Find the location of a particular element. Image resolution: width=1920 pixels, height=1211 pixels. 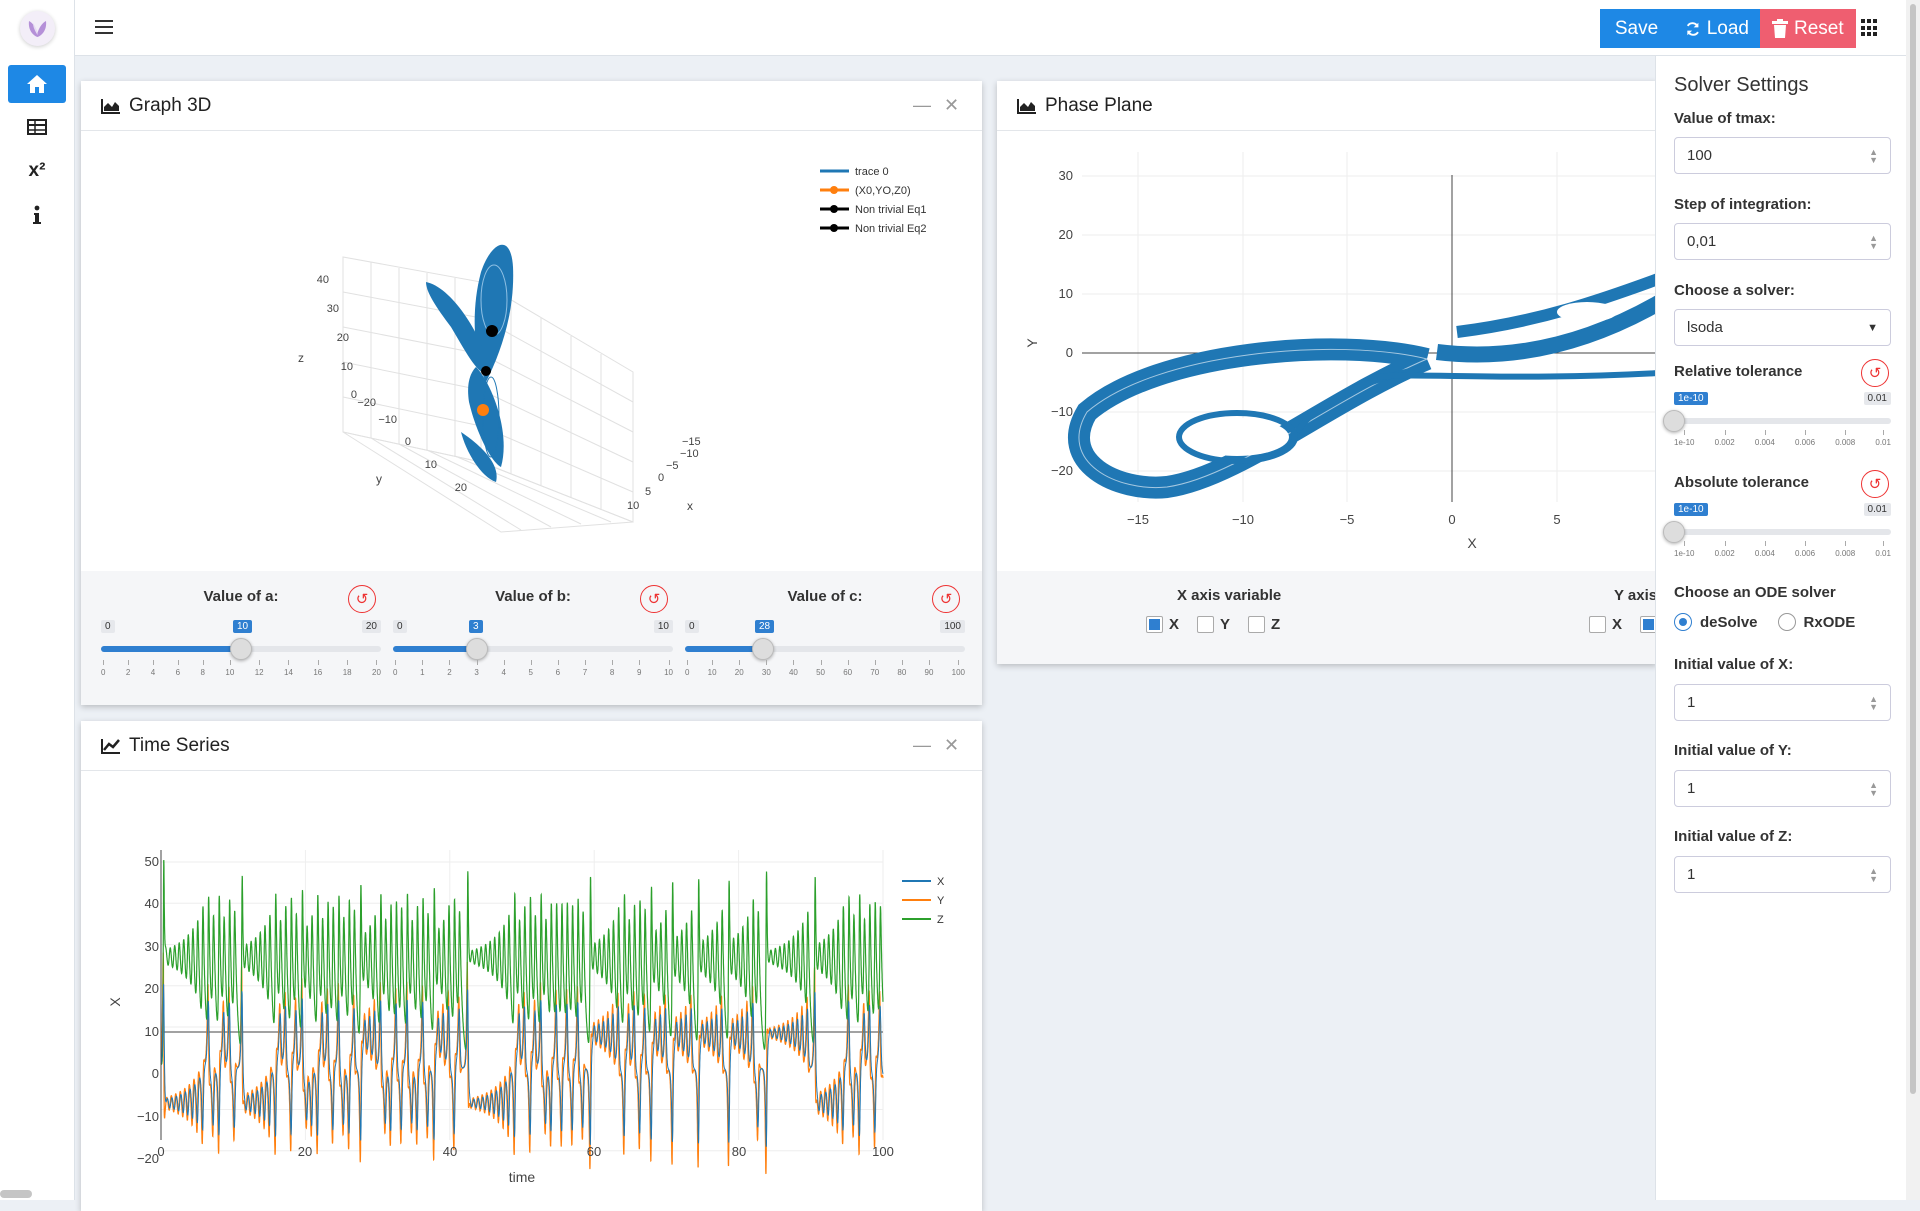

nav-home is located at coordinates (37, 84).